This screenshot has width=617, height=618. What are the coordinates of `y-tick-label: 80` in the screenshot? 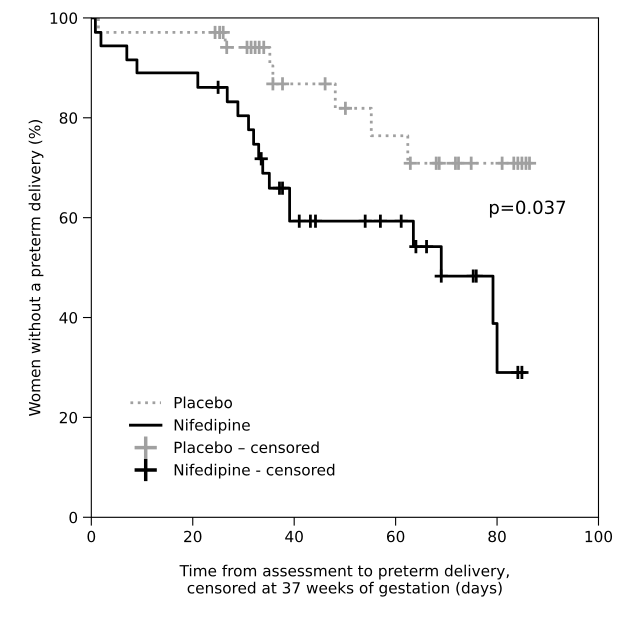 It's located at (69, 118).